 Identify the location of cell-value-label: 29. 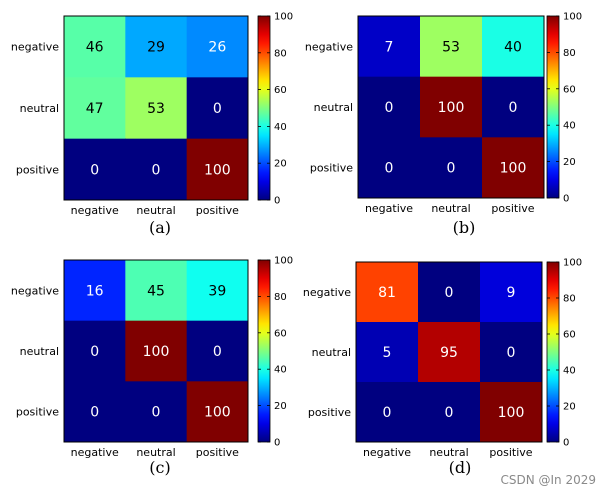
(156, 48).